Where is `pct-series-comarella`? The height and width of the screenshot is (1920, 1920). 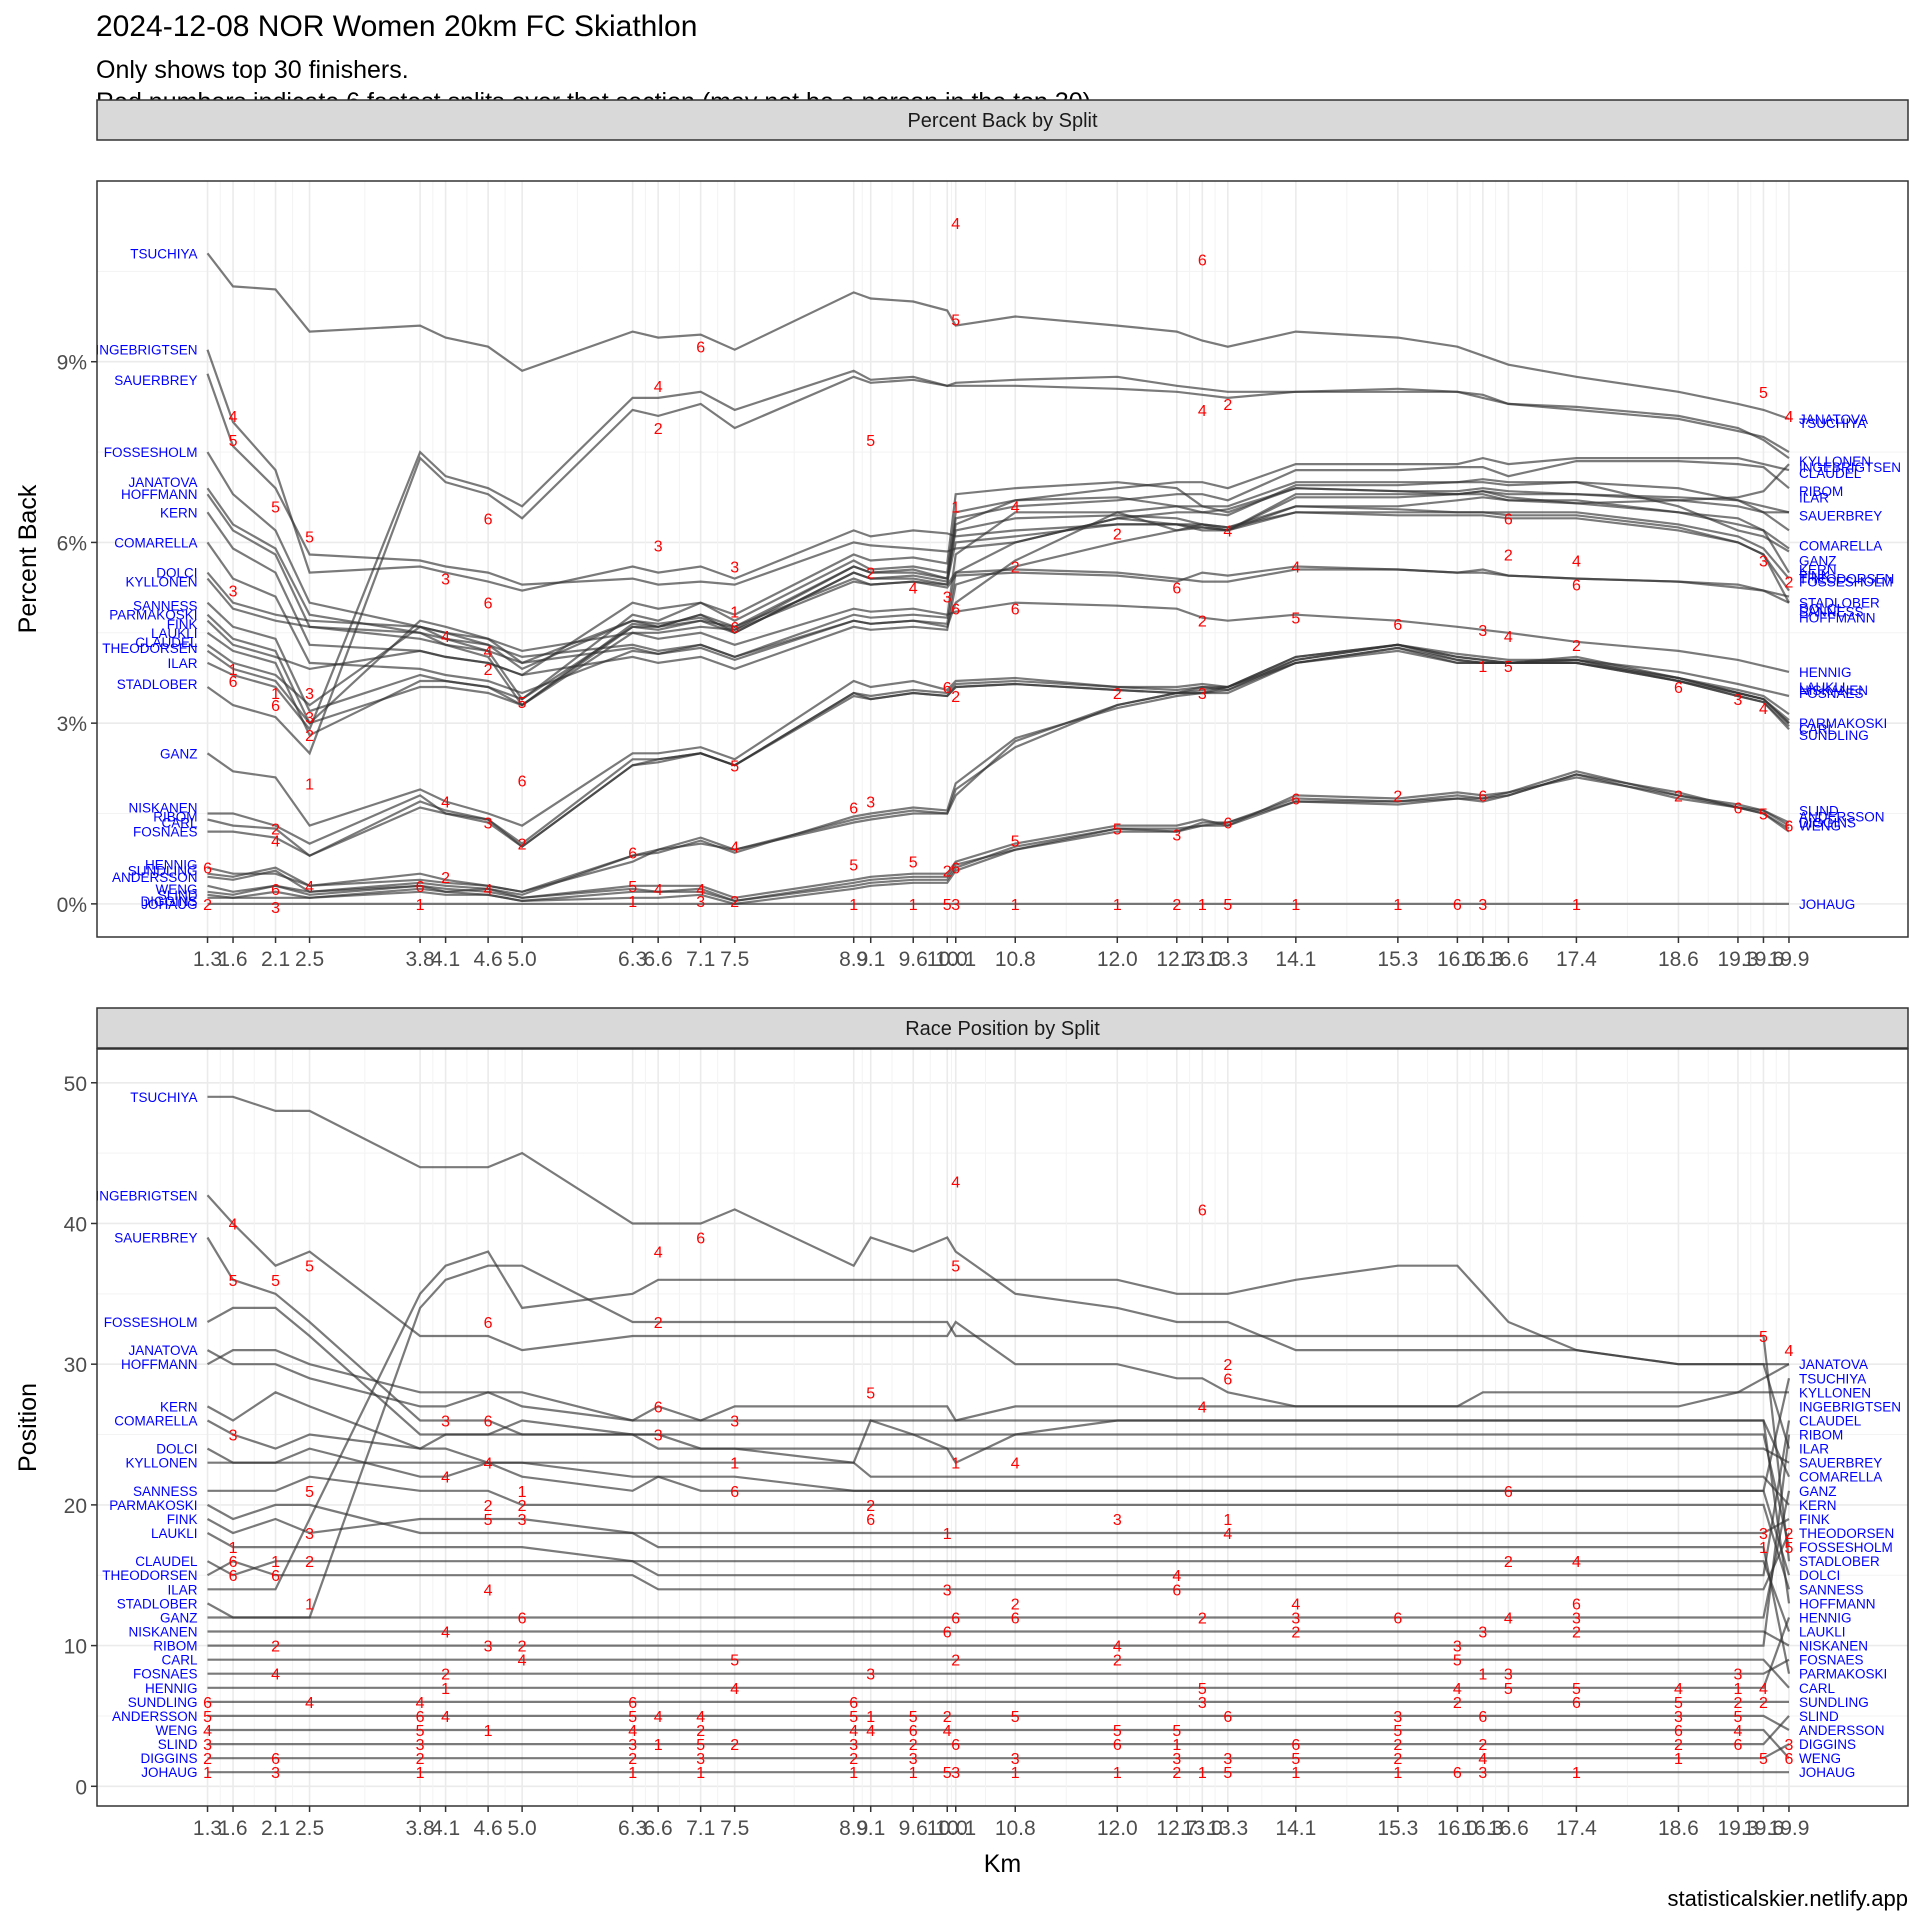
pct-series-comarella is located at coordinates (998, 586).